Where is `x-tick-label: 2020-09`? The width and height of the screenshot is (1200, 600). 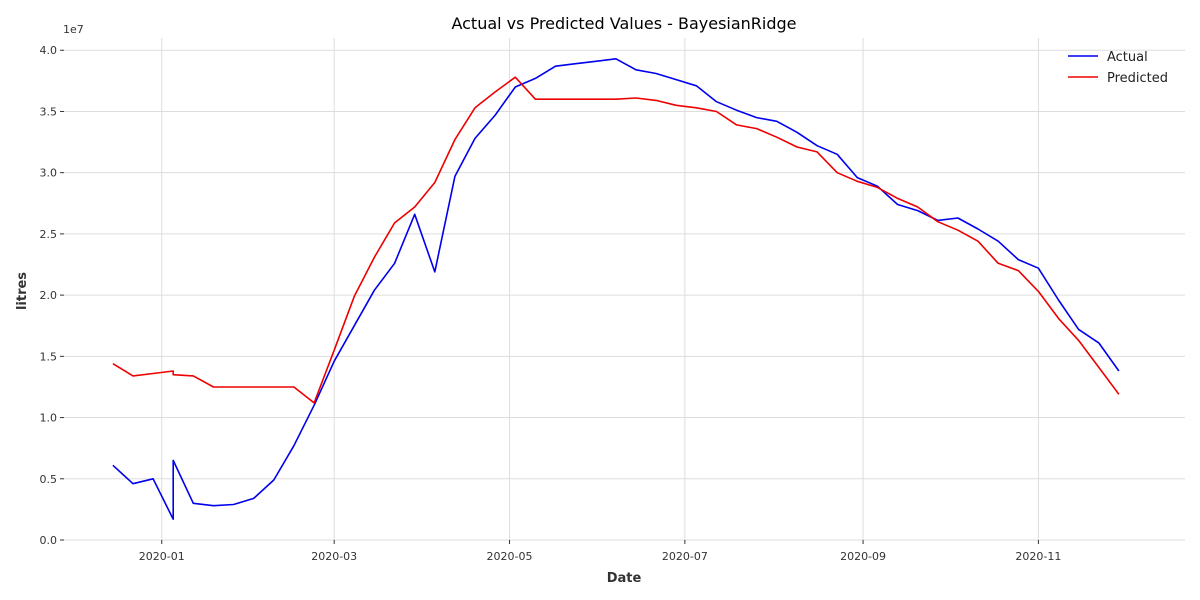
x-tick-label: 2020-09 is located at coordinates (863, 556).